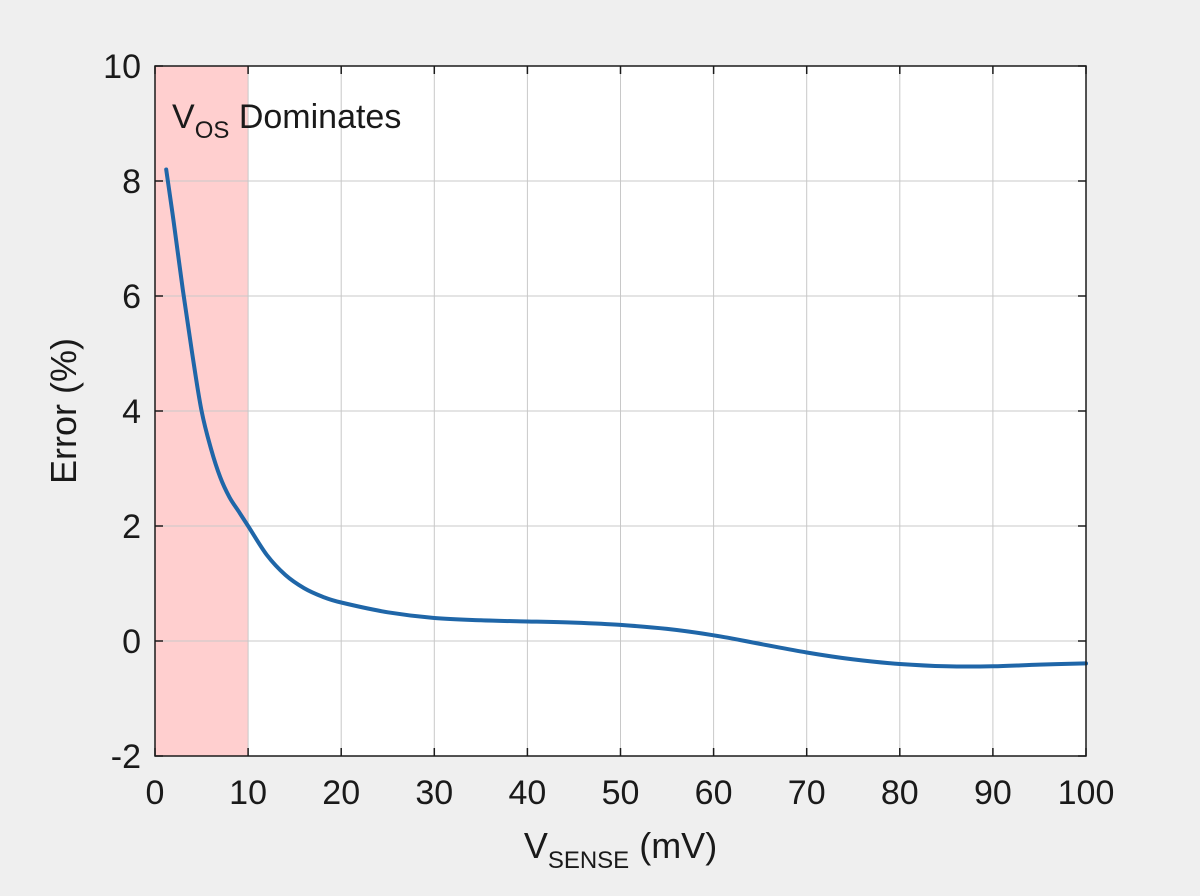 The height and width of the screenshot is (896, 1200). Describe the element at coordinates (621, 793) in the screenshot. I see `x-tick-label: 50` at that location.